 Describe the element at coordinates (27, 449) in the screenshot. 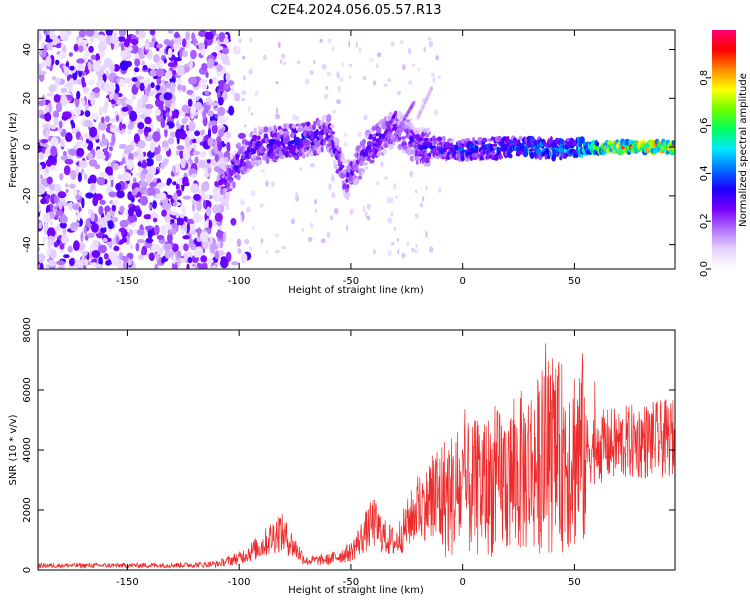

I see `snr-y-tick-label: 4000` at that location.